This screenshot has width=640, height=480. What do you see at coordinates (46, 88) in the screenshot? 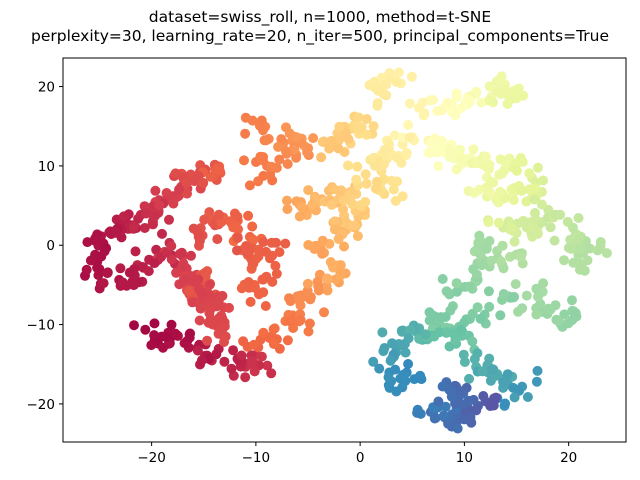
I see `y-tick-label: 20` at bounding box center [46, 88].